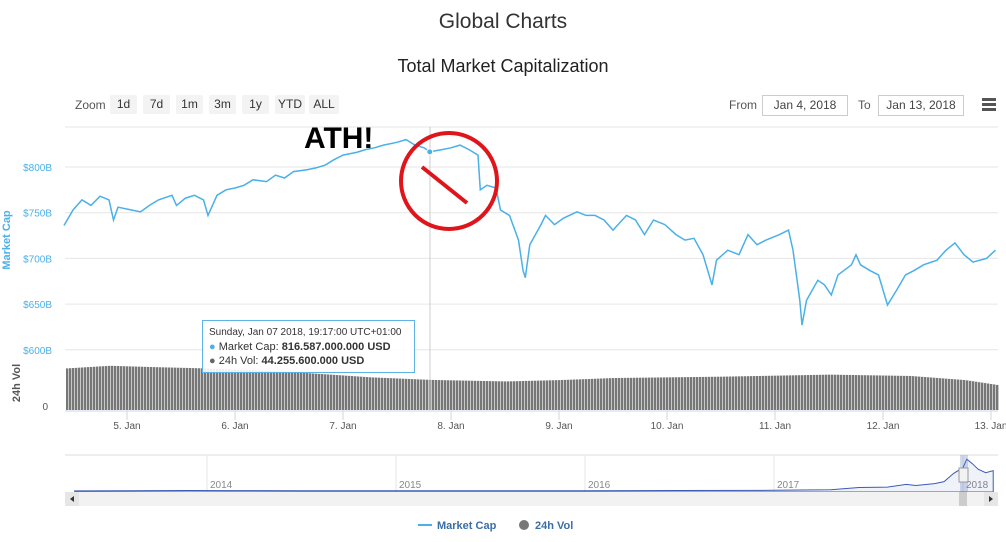 The image size is (1006, 542). I want to click on zoom-button-all: ALL, so click(324, 104).